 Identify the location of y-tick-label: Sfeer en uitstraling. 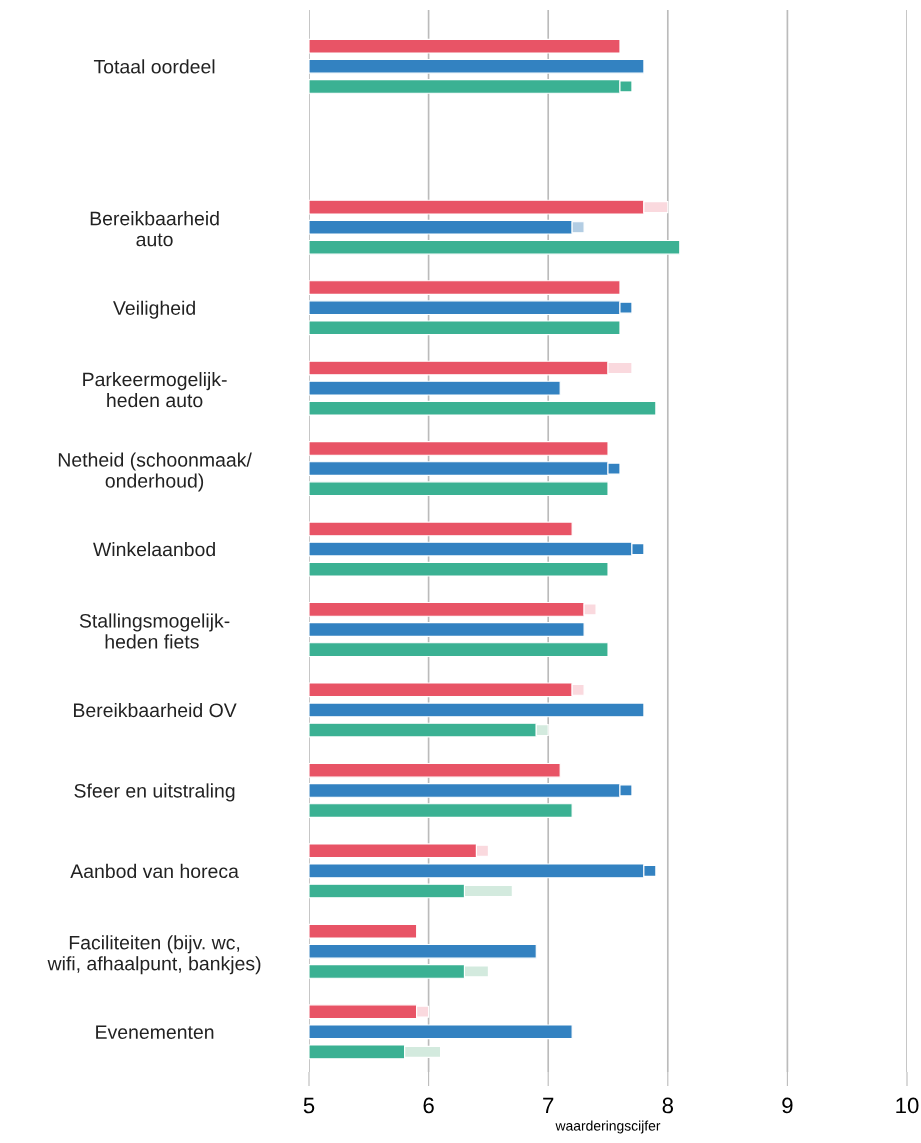
(154, 792).